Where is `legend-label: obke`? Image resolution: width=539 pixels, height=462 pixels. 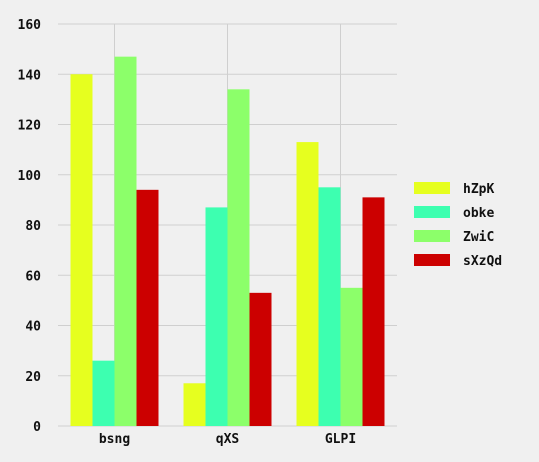 legend-label: obke is located at coordinates (478, 213).